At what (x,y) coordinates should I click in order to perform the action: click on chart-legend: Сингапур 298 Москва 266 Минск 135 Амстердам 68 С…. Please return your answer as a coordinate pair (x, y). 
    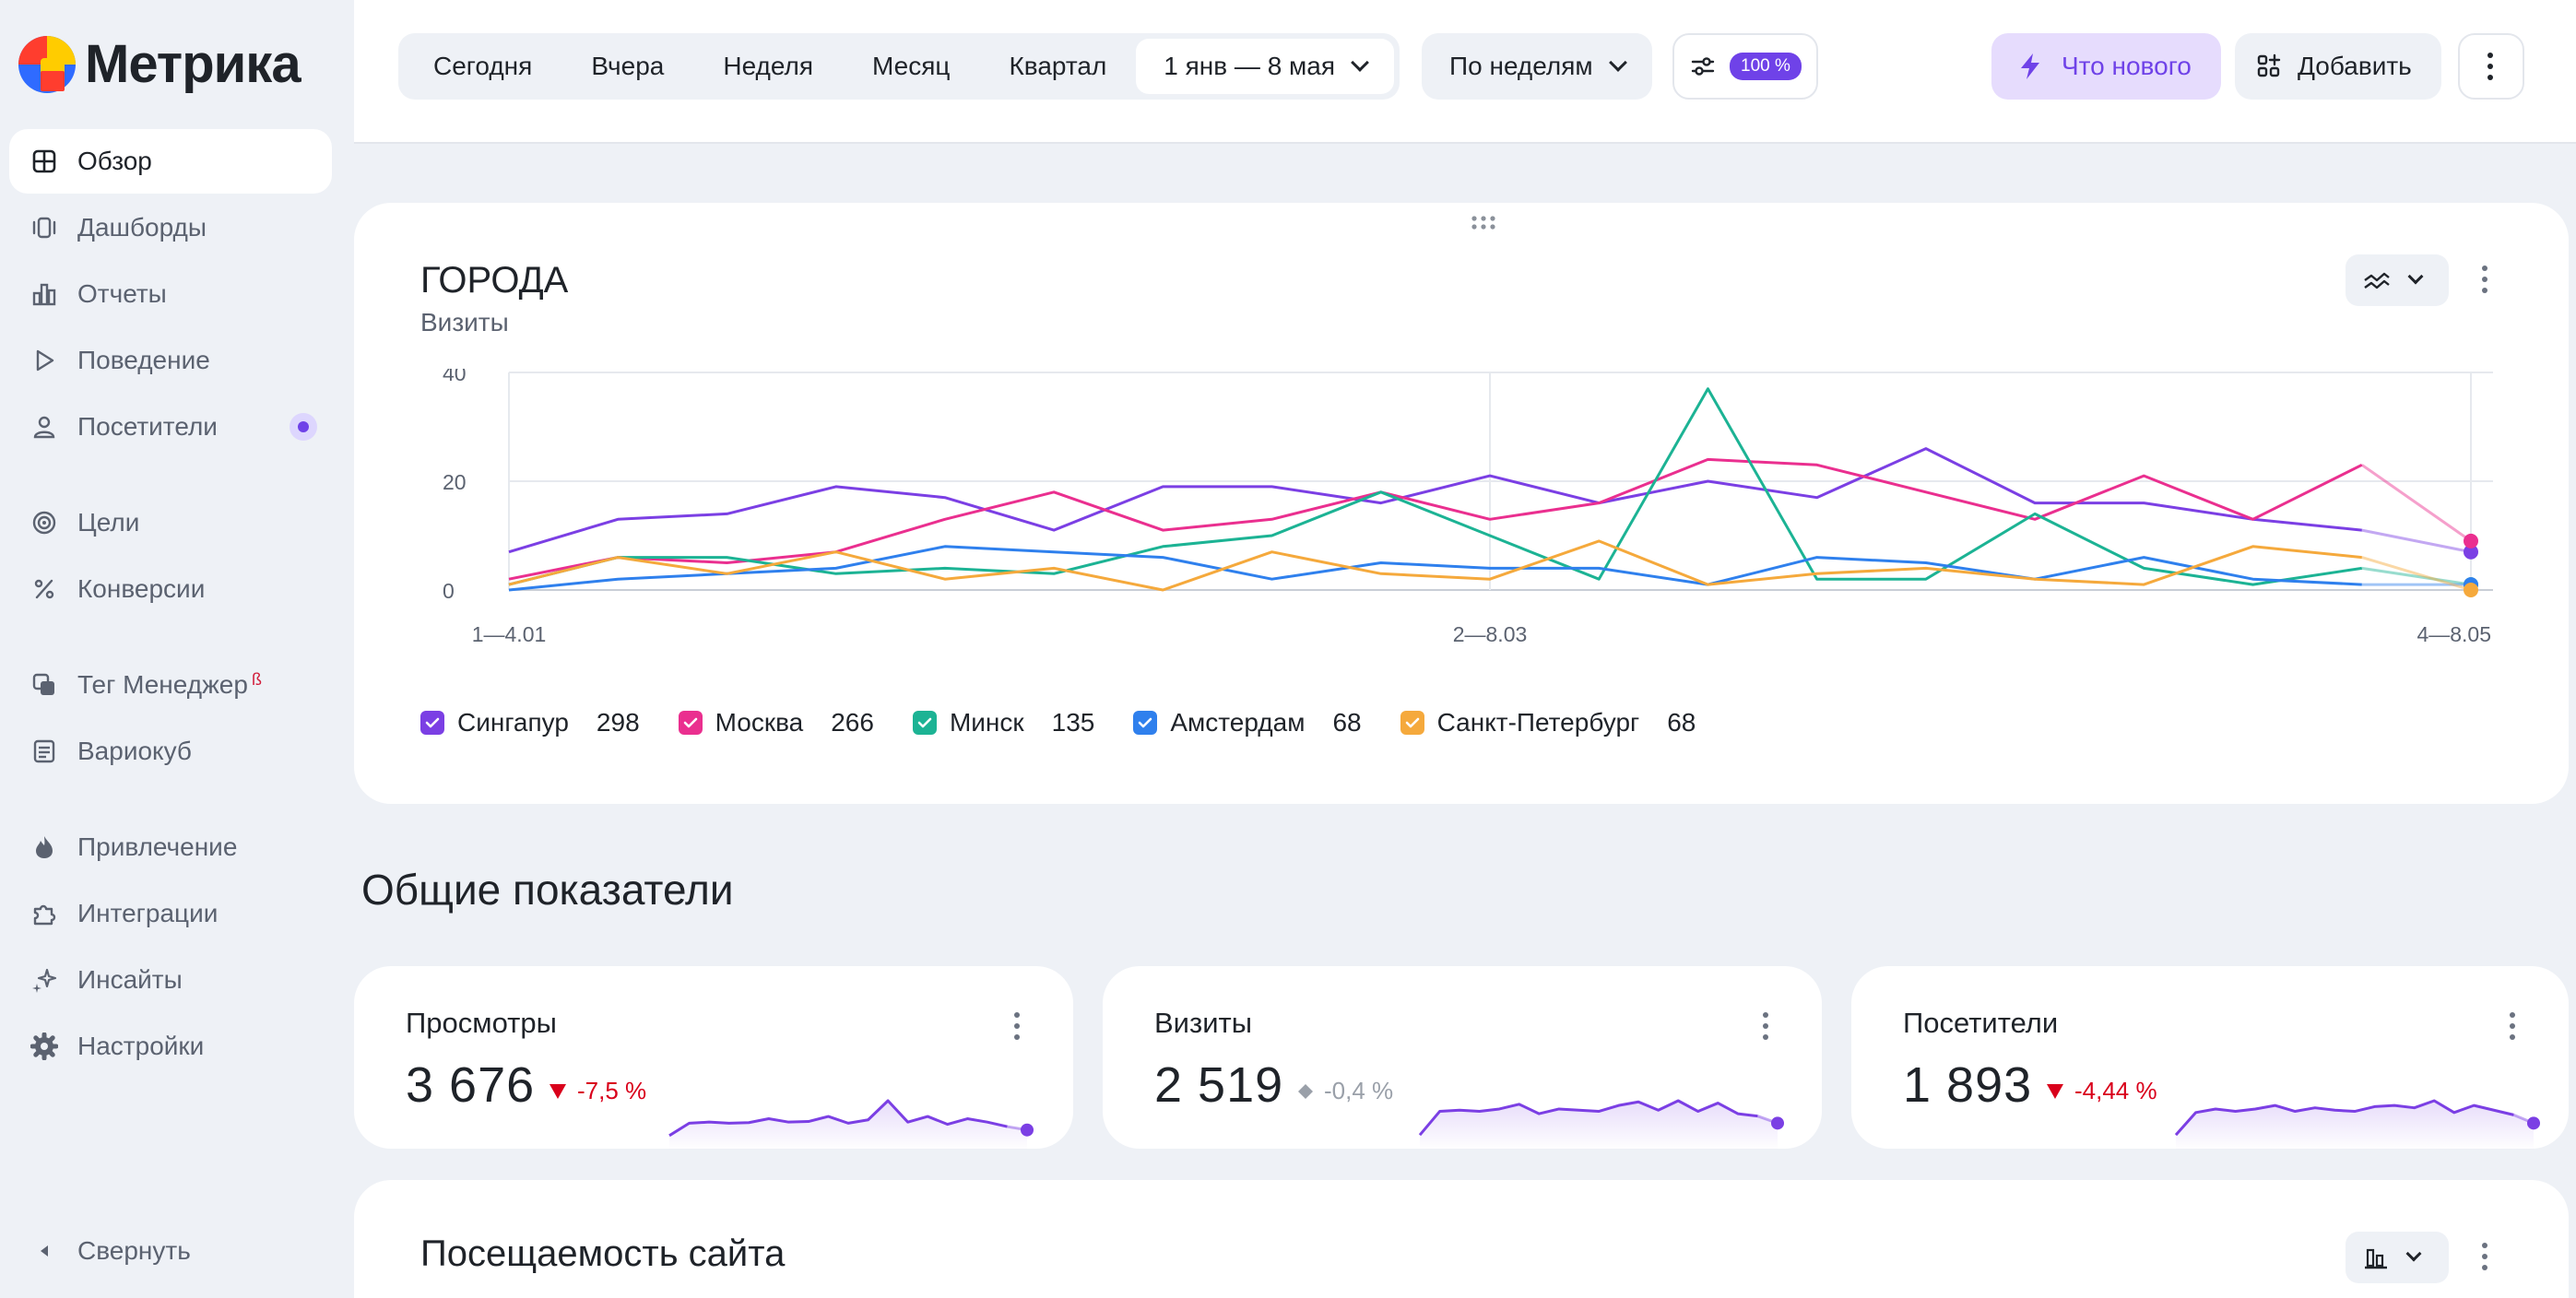
    Looking at the image, I should click on (1077, 723).